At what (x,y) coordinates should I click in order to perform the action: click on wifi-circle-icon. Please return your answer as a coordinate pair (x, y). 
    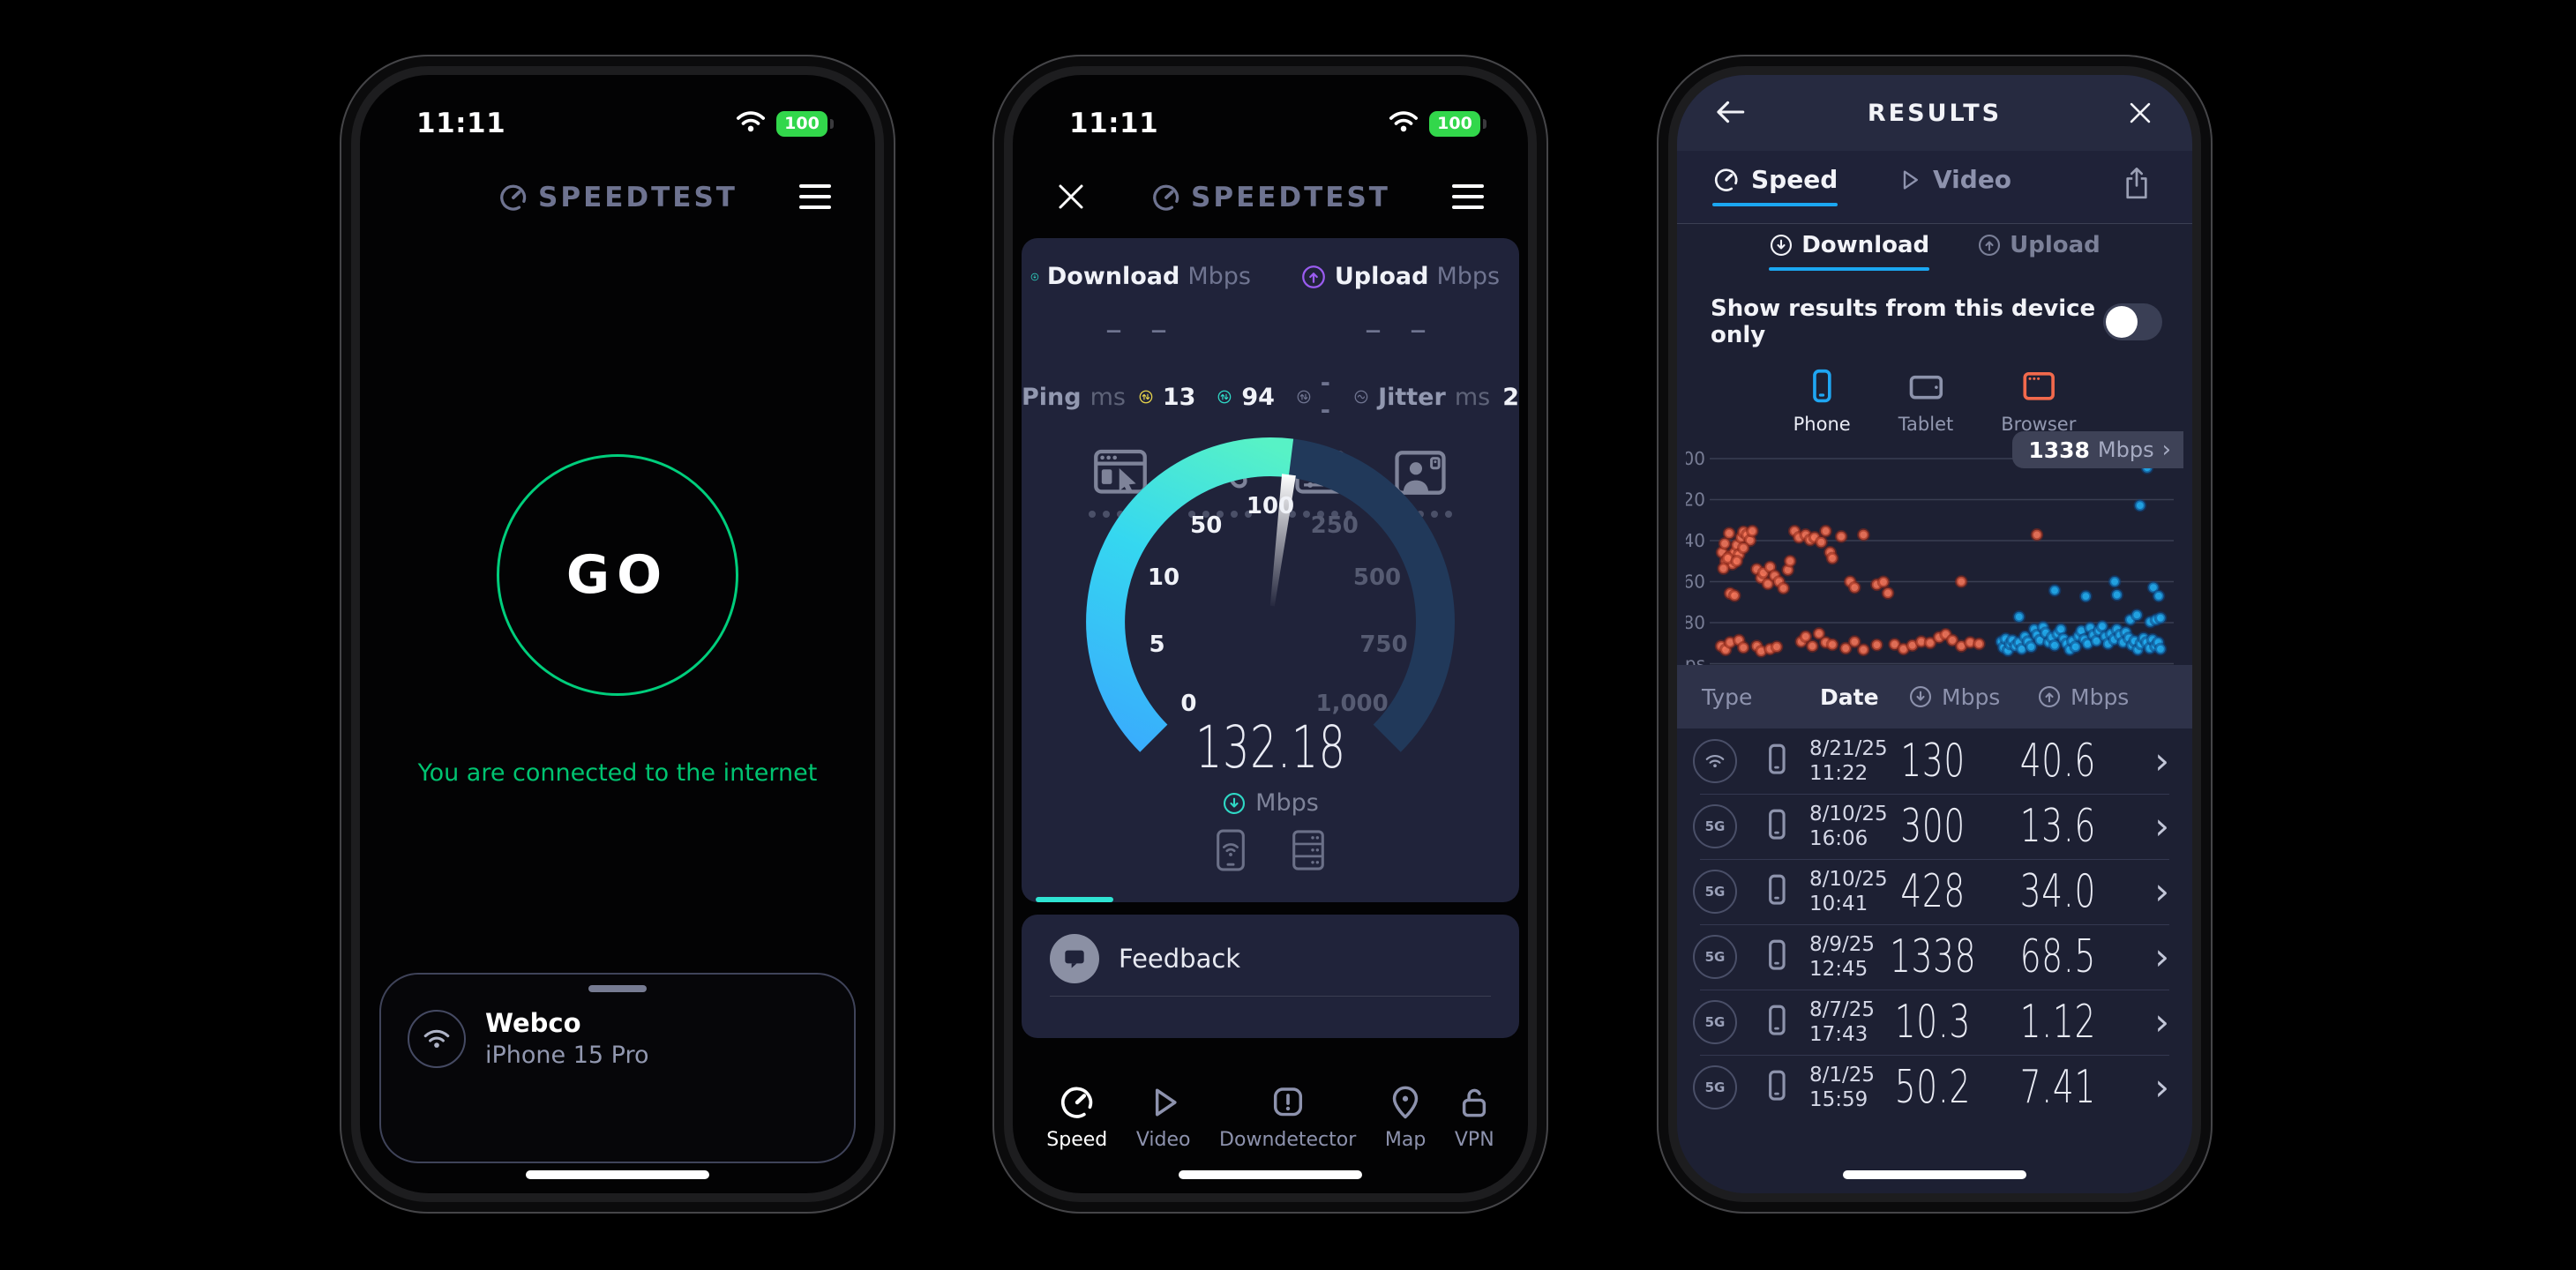
    Looking at the image, I should click on (437, 1038).